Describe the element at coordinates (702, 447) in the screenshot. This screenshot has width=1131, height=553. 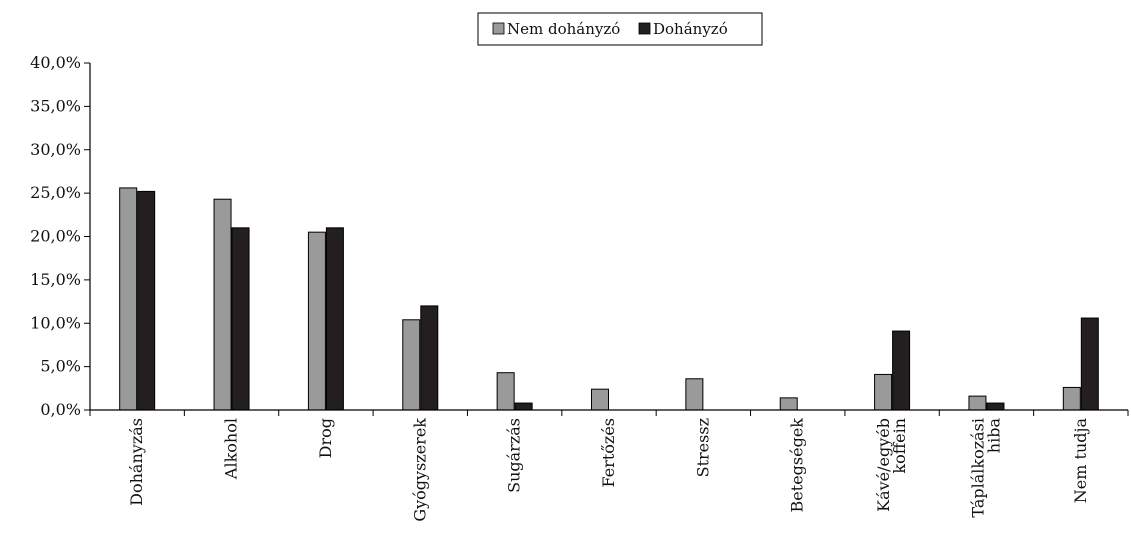
I see `x-tick-label: Stressz` at that location.